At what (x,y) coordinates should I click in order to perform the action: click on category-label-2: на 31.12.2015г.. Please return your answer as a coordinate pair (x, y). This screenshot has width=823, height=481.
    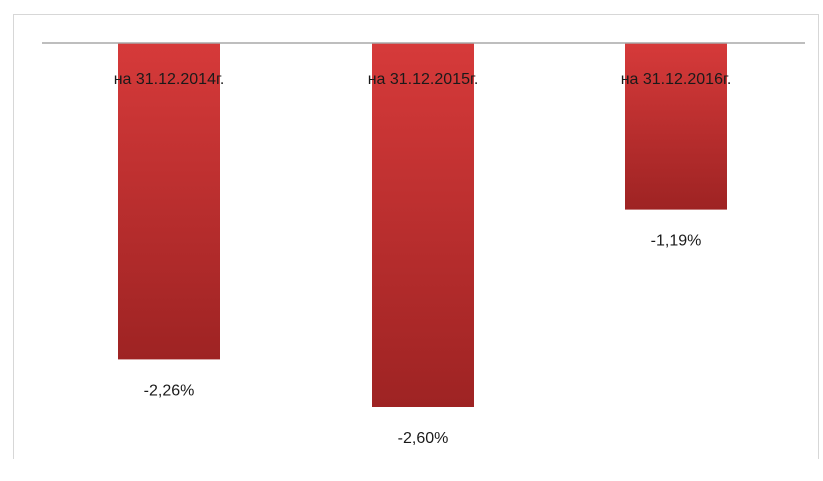
    Looking at the image, I should click on (423, 79).